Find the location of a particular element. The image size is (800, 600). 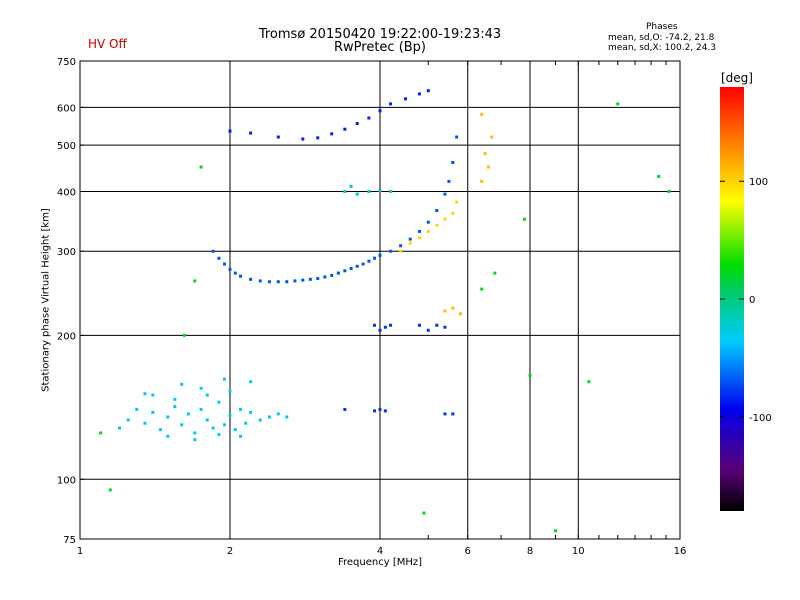

y-tick-label: 500 is located at coordinates (66, 146).